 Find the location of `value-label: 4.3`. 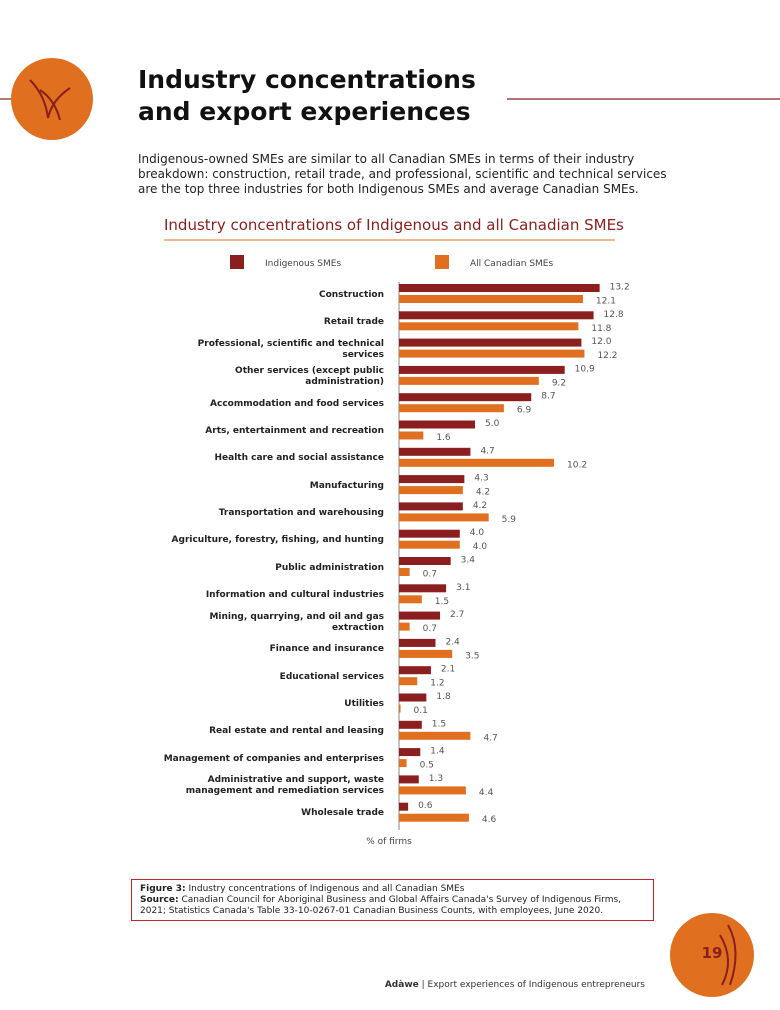

value-label: 4.3 is located at coordinates (481, 479).